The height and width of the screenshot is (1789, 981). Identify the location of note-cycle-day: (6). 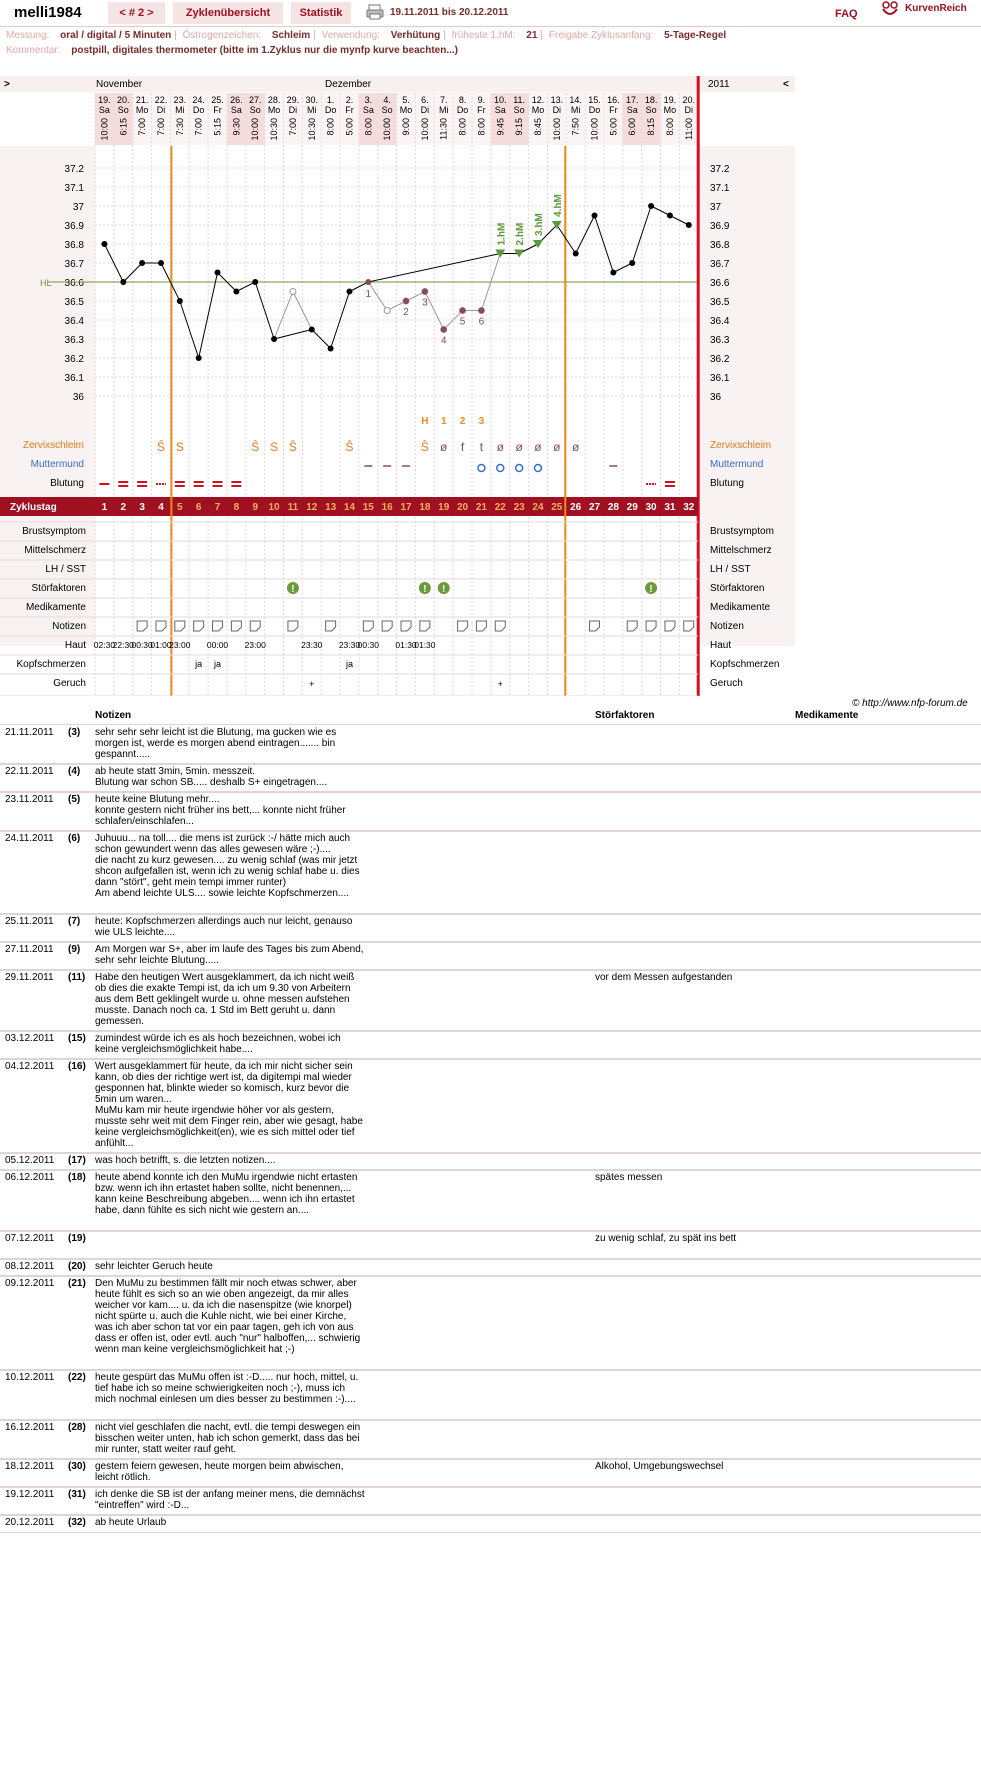
(74, 838).